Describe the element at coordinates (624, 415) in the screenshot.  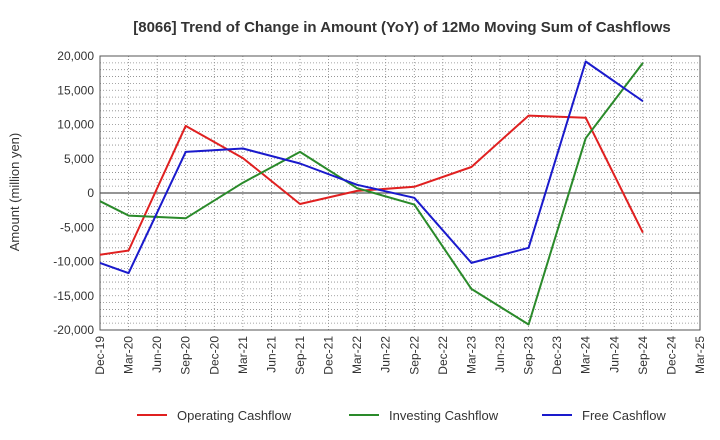
I see `legend-label: Free Cashflow` at that location.